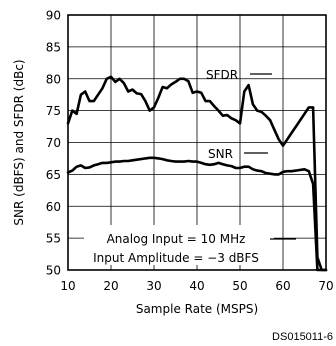 Image resolution: width=336 pixels, height=346 pixels. Describe the element at coordinates (53, 79) in the screenshot. I see `y-tick-label: 80` at that location.